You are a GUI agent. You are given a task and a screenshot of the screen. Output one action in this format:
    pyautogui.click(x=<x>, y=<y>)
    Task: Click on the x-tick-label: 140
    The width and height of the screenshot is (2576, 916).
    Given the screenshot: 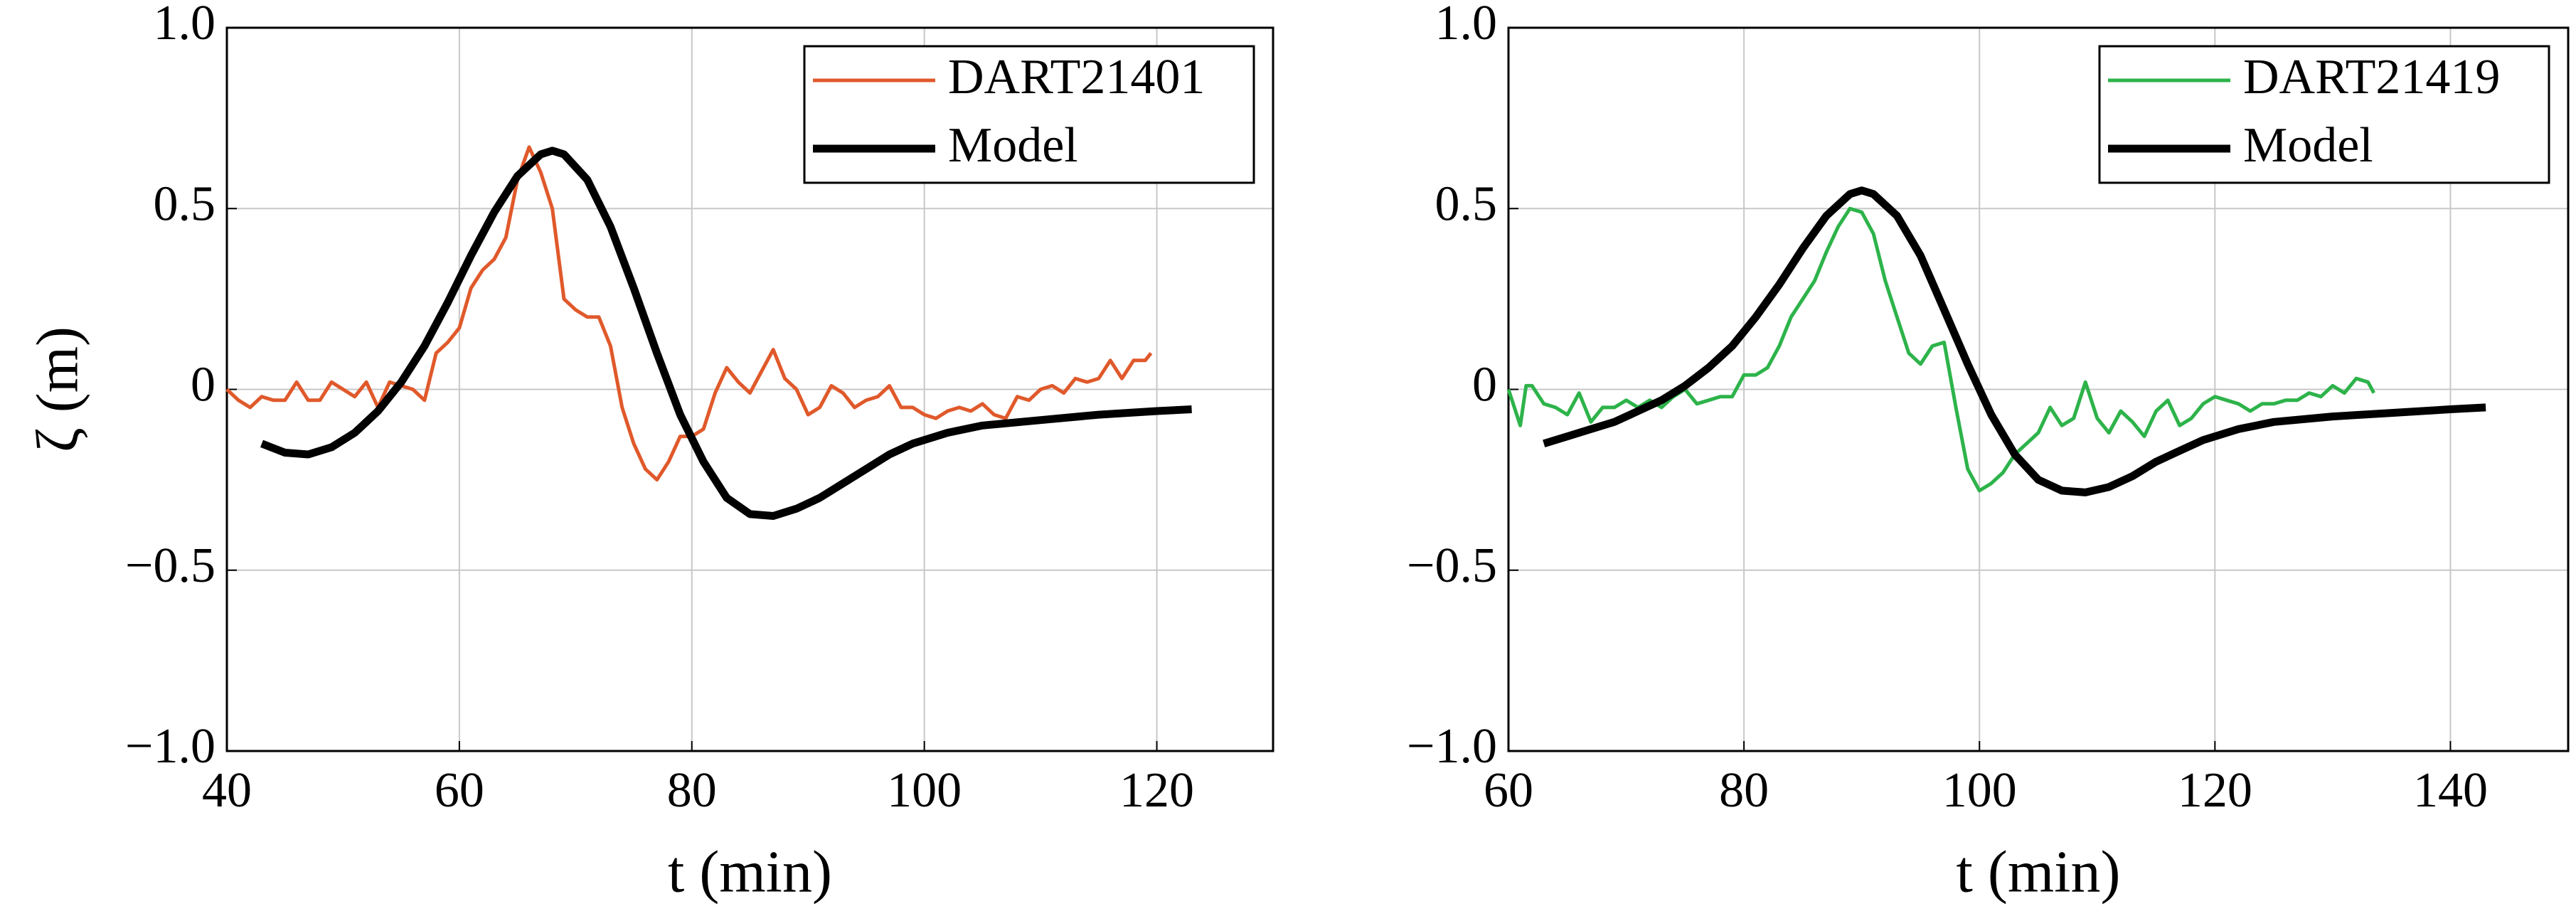 What is the action you would take?
    pyautogui.click(x=2450, y=790)
    